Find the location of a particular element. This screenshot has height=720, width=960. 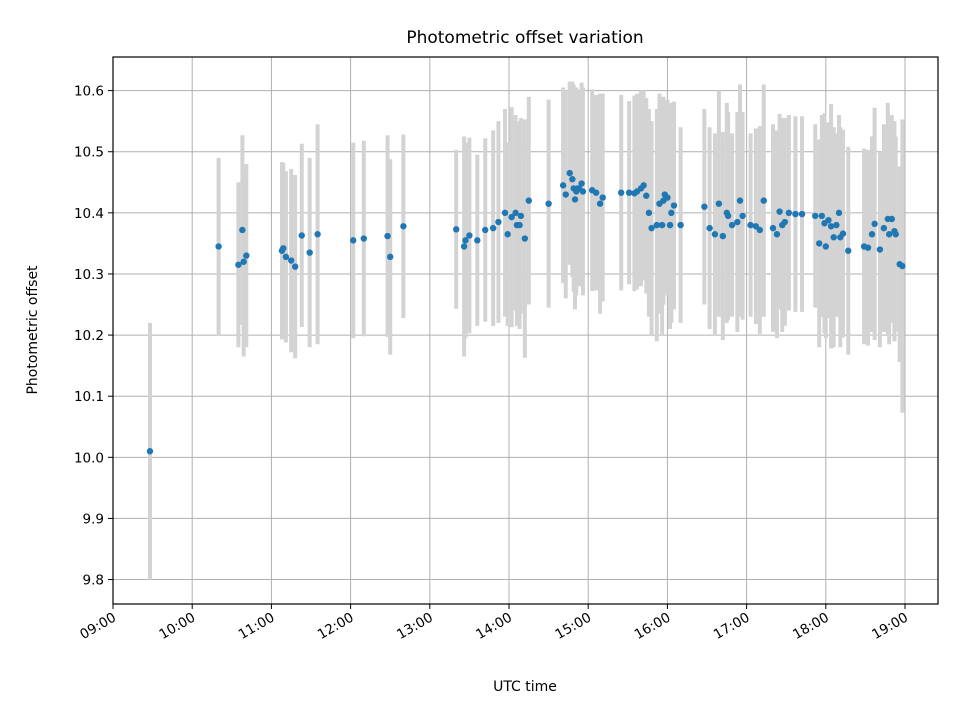

y-tick-label: 9.8 is located at coordinates (93, 581).